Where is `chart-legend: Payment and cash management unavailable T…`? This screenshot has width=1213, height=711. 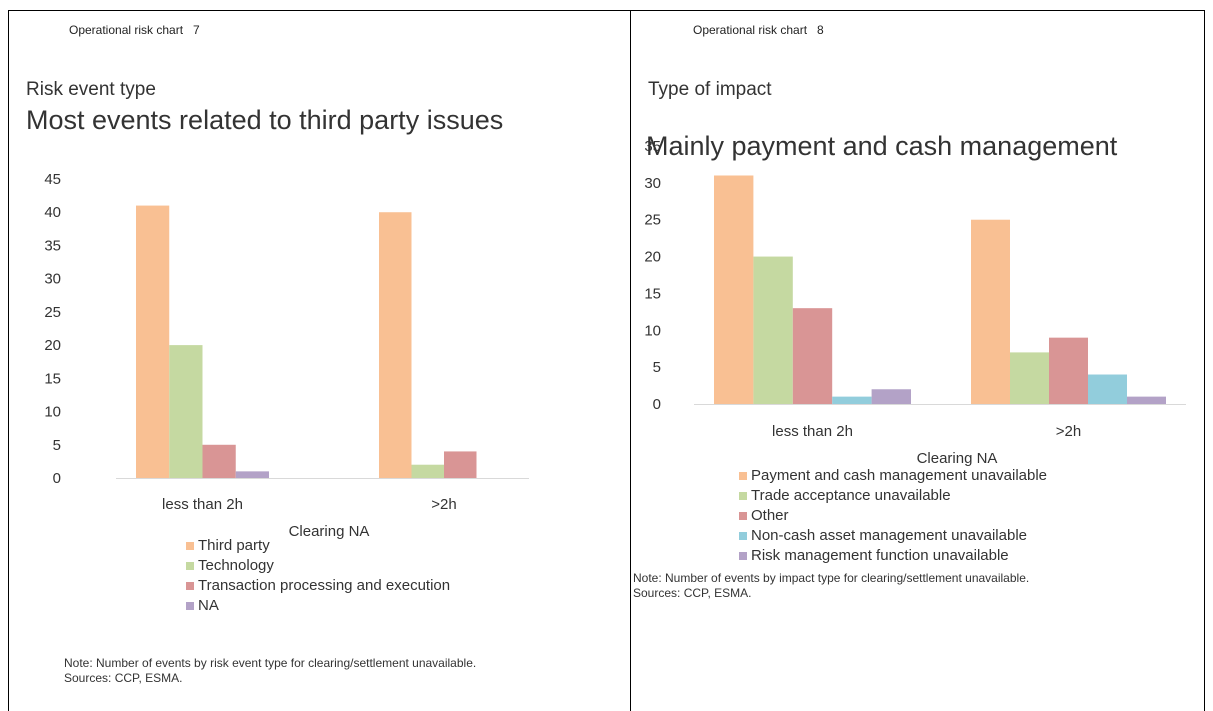
chart-legend: Payment and cash management unavailable T… is located at coordinates (893, 516).